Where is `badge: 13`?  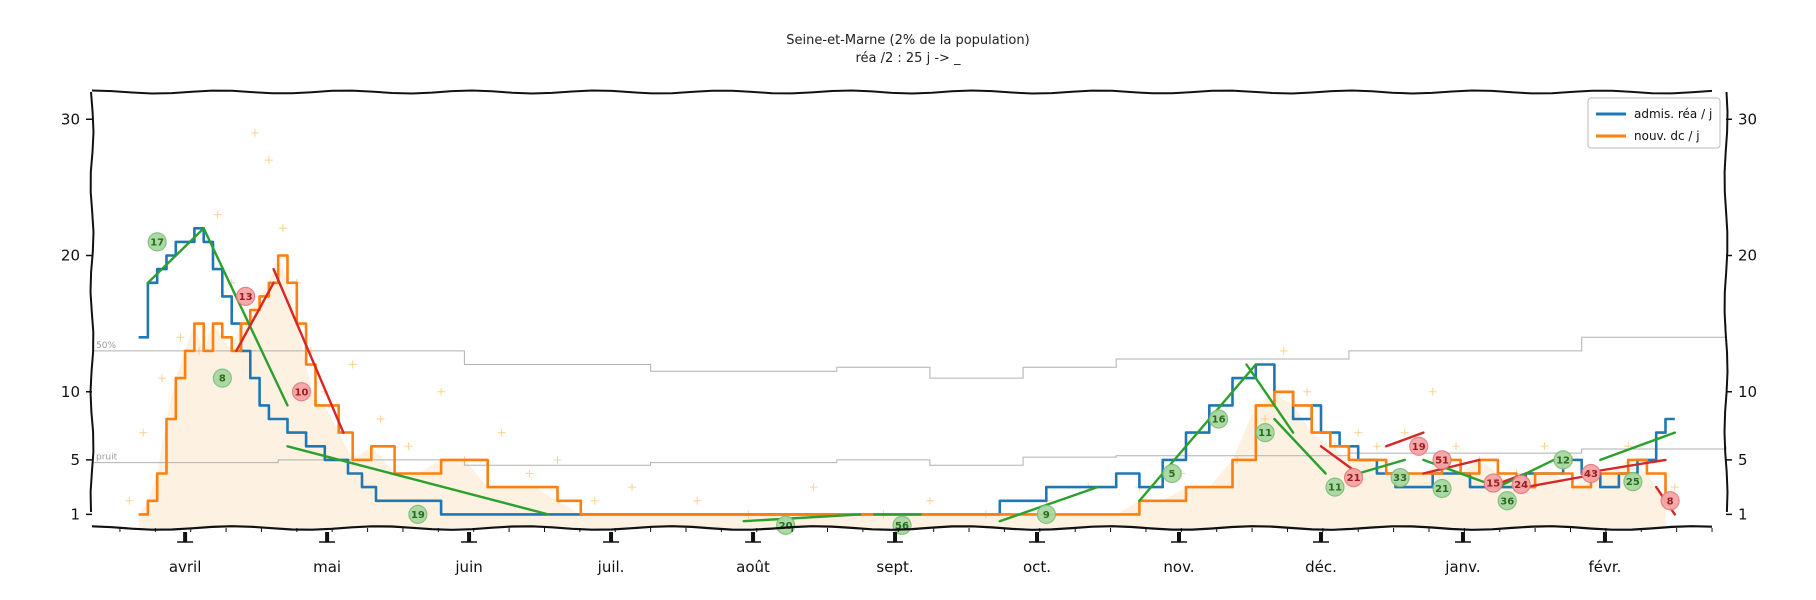 badge: 13 is located at coordinates (246, 296).